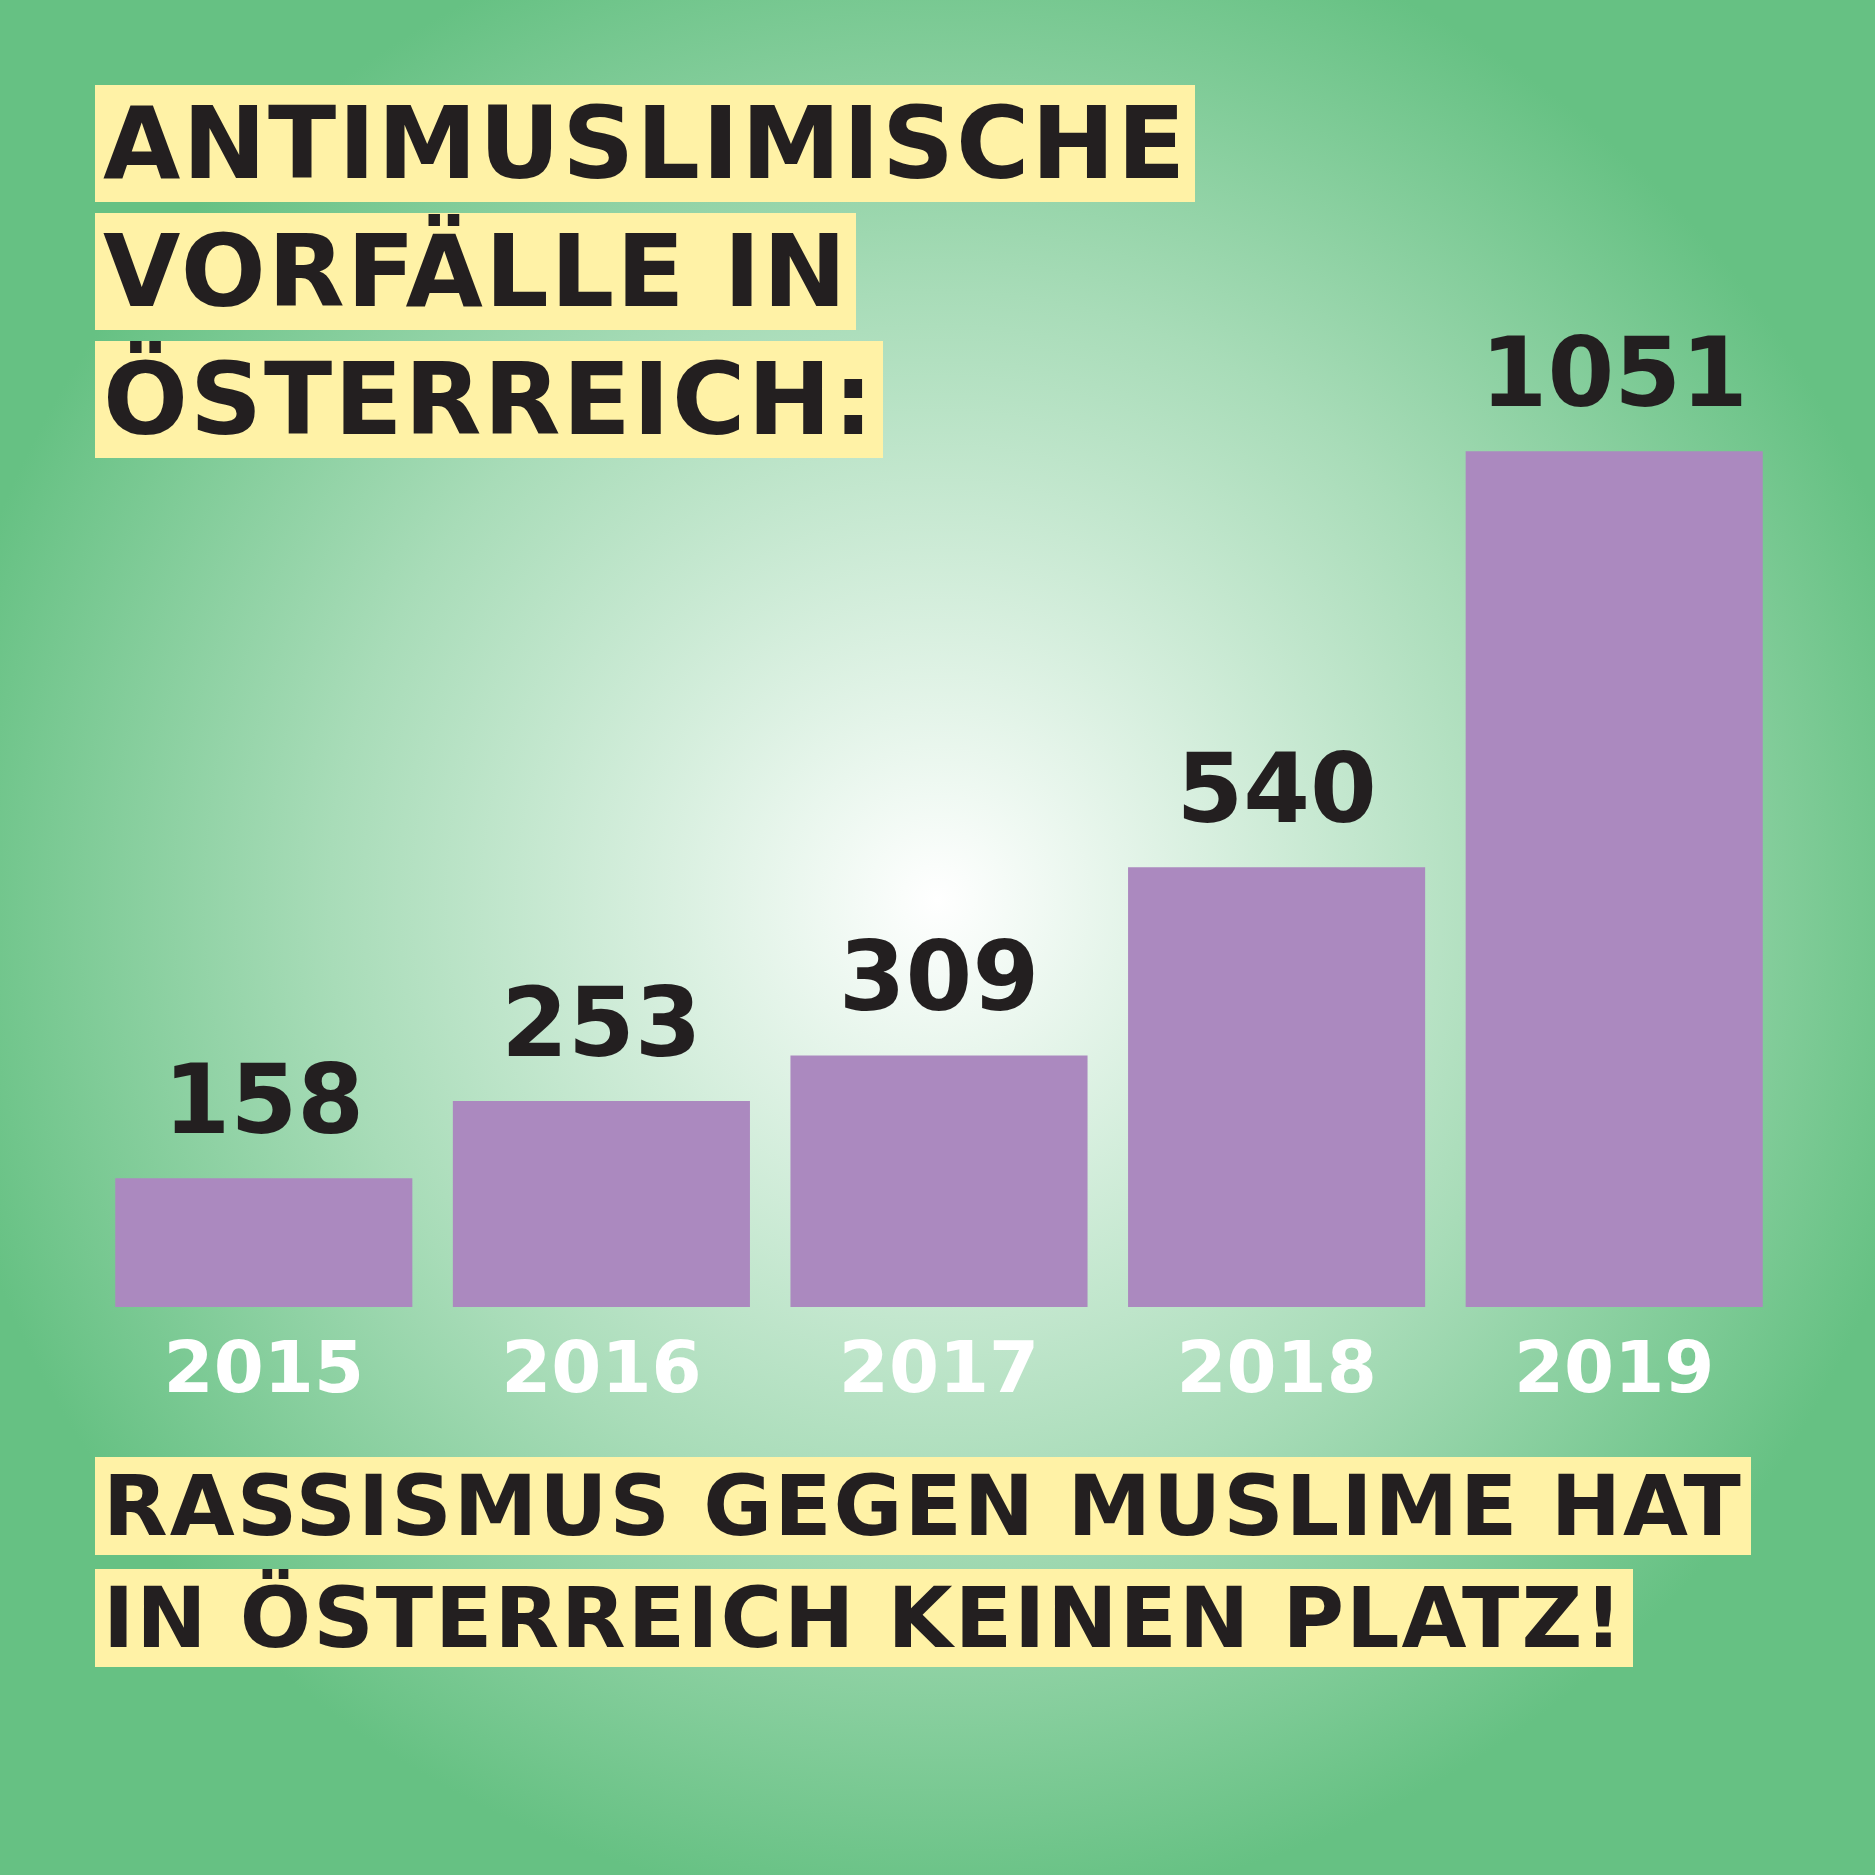 The height and width of the screenshot is (1875, 1875). Describe the element at coordinates (601, 1367) in the screenshot. I see `x-tick-label: 2016` at that location.